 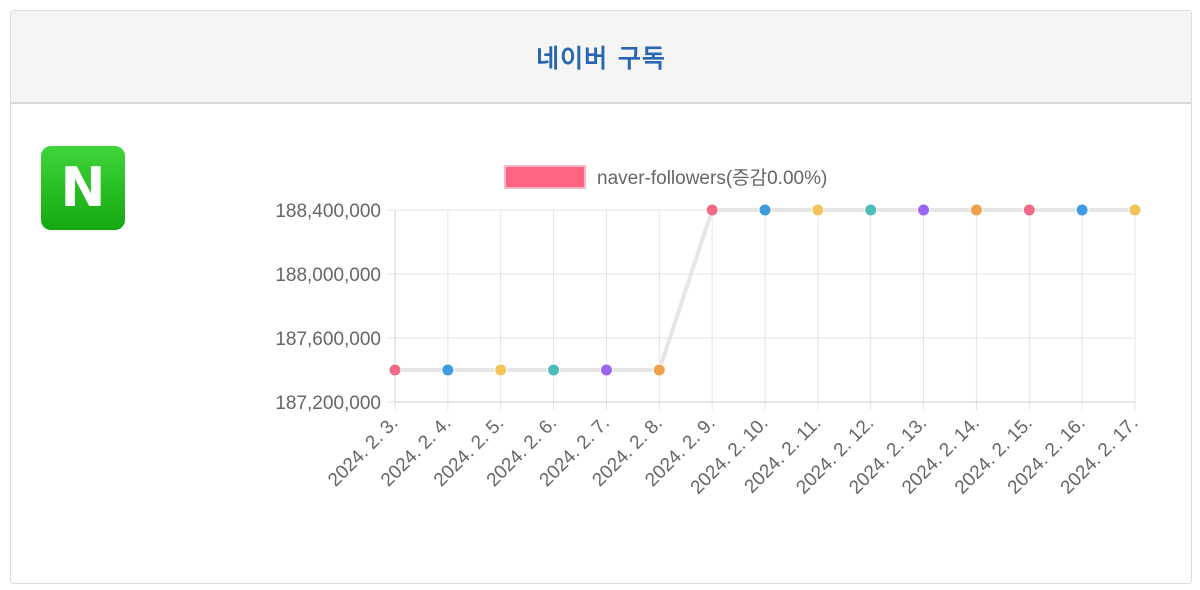 What do you see at coordinates (712, 178) in the screenshot?
I see `legend-label: naver-followers(증감0.00%)` at bounding box center [712, 178].